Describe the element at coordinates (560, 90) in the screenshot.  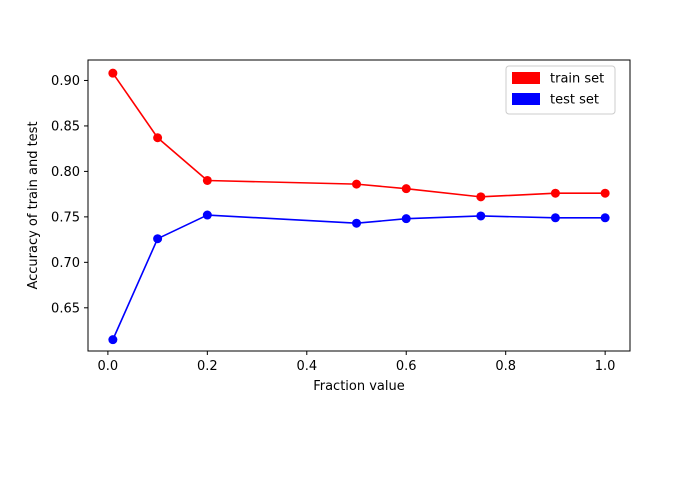
I see `legend: train set test set` at that location.